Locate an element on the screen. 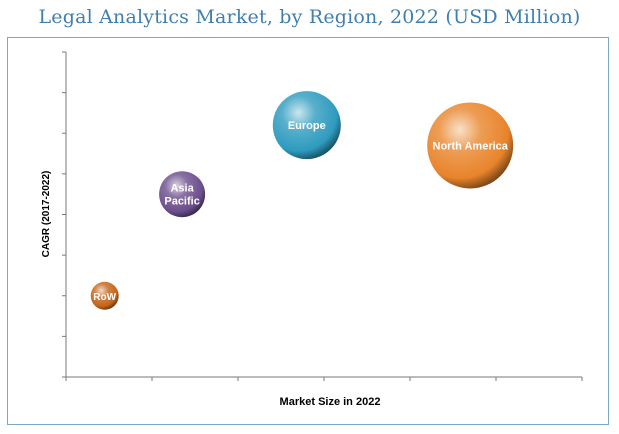 This screenshot has width=619, height=434. bubble-asia-pacific is located at coordinates (182, 194).